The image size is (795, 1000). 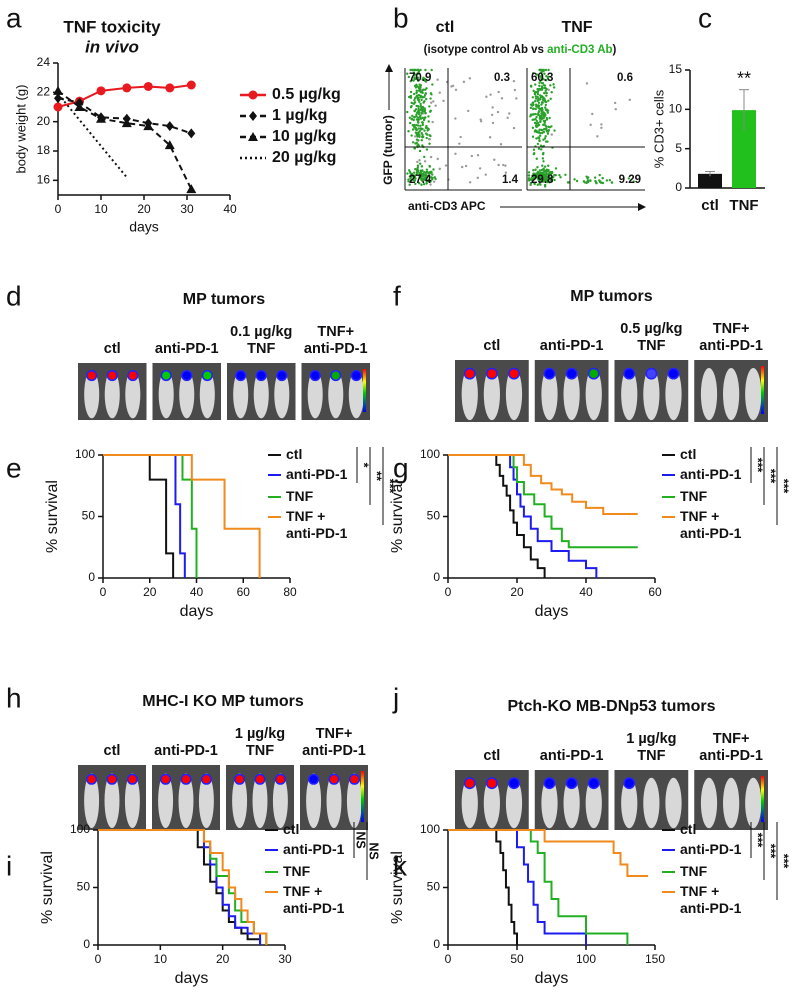 I want to click on x-tick-label: 100, so click(x=586, y=959).